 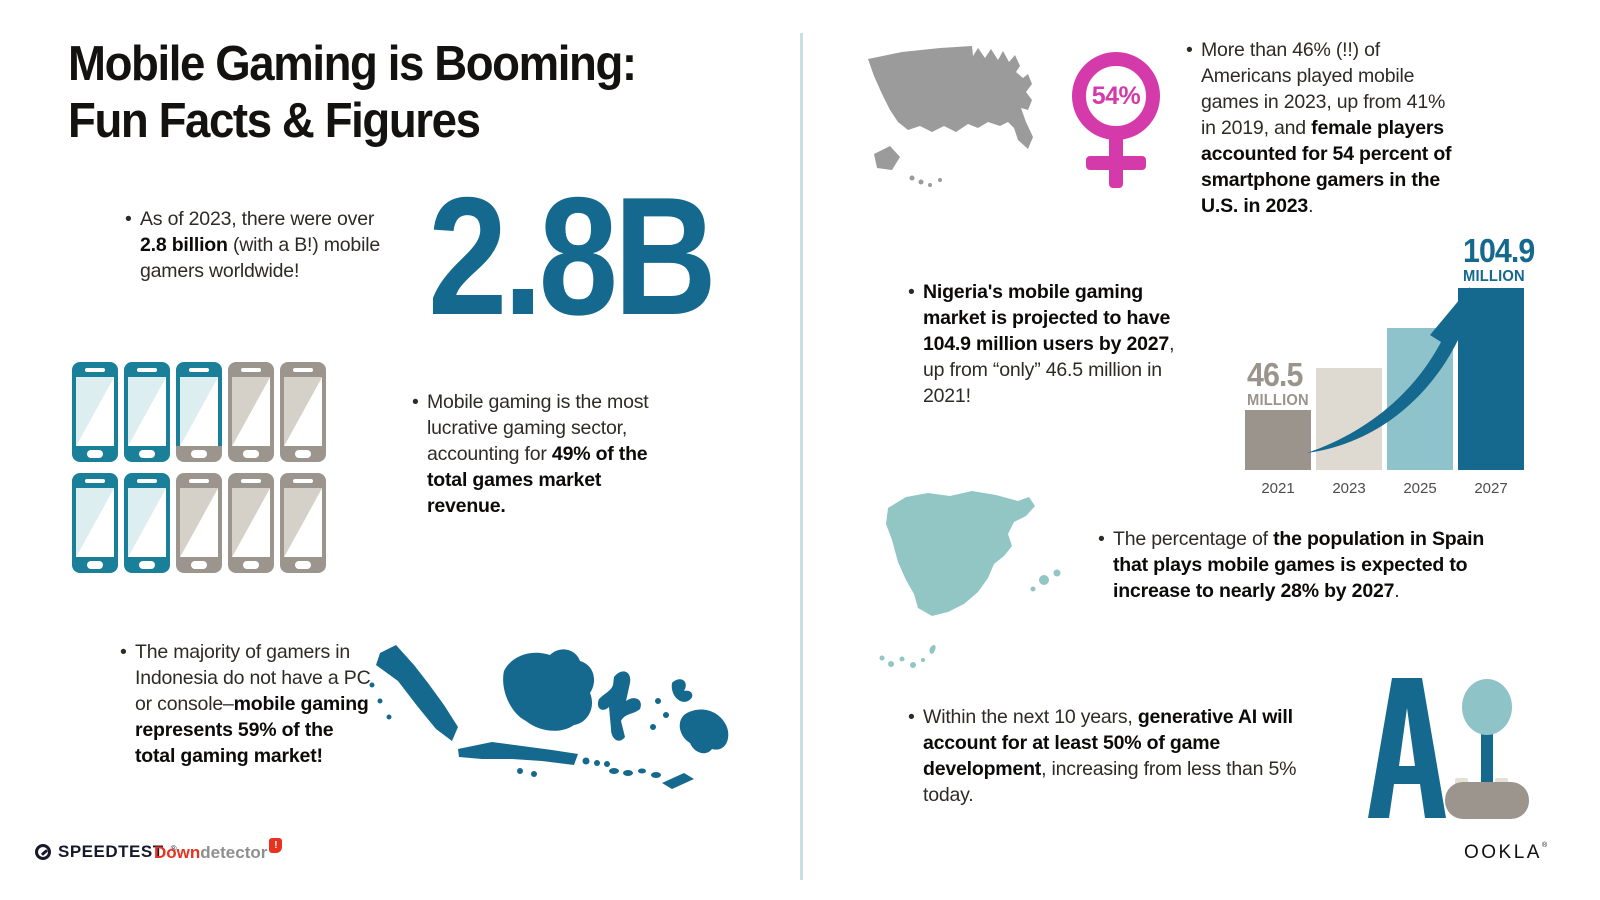 I want to click on joystick-ball, so click(x=1487, y=707).